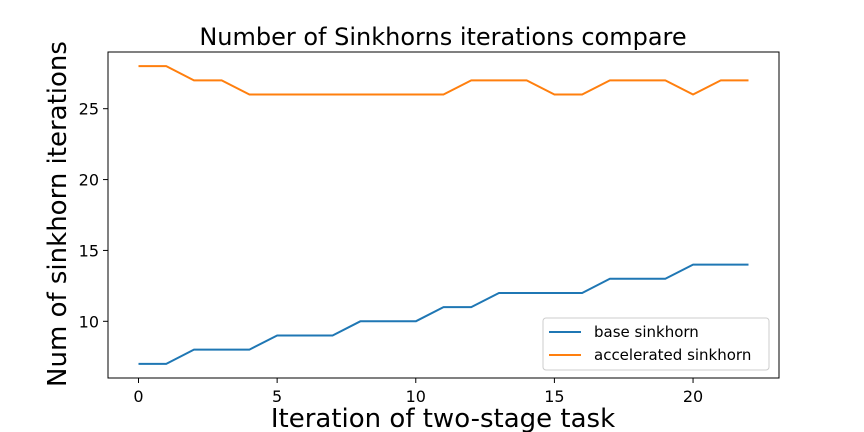 The width and height of the screenshot is (864, 432). I want to click on y-tick-label: 15, so click(89, 250).